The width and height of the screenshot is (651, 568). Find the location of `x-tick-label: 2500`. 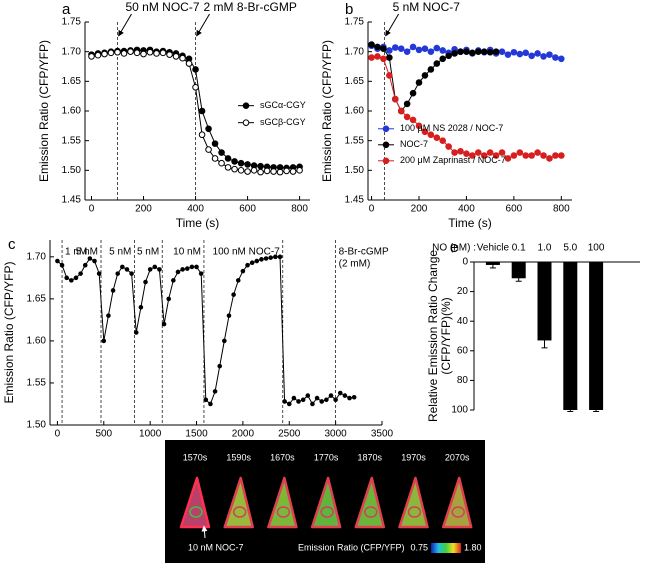

x-tick-label: 2500 is located at coordinates (289, 434).